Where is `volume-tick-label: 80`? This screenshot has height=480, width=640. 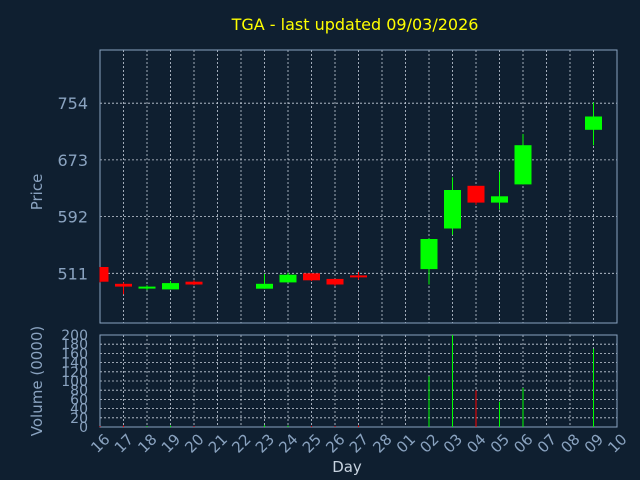
volume-tick-label: 80 is located at coordinates (79, 391).